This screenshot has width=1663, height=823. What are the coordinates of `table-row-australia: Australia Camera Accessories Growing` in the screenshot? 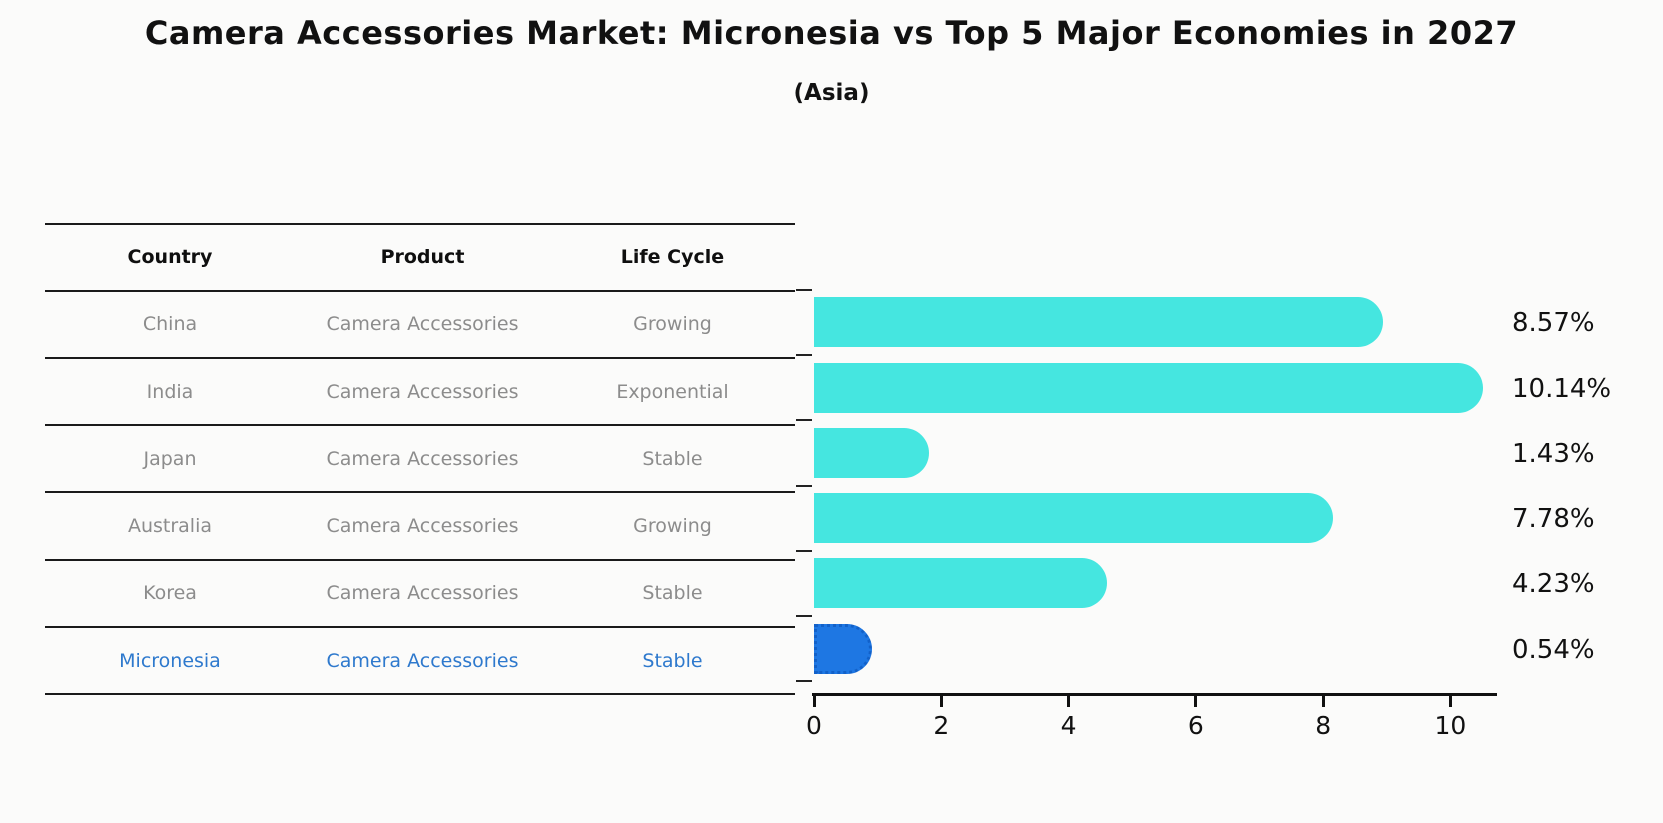 It's located at (420, 524).